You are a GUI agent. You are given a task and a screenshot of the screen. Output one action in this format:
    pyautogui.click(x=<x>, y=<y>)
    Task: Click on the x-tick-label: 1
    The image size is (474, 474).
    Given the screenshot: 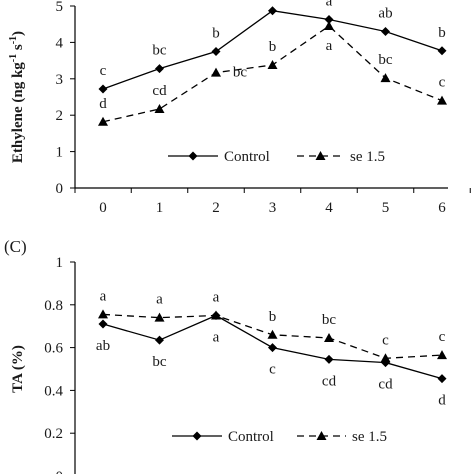 What is the action you would take?
    pyautogui.click(x=160, y=208)
    